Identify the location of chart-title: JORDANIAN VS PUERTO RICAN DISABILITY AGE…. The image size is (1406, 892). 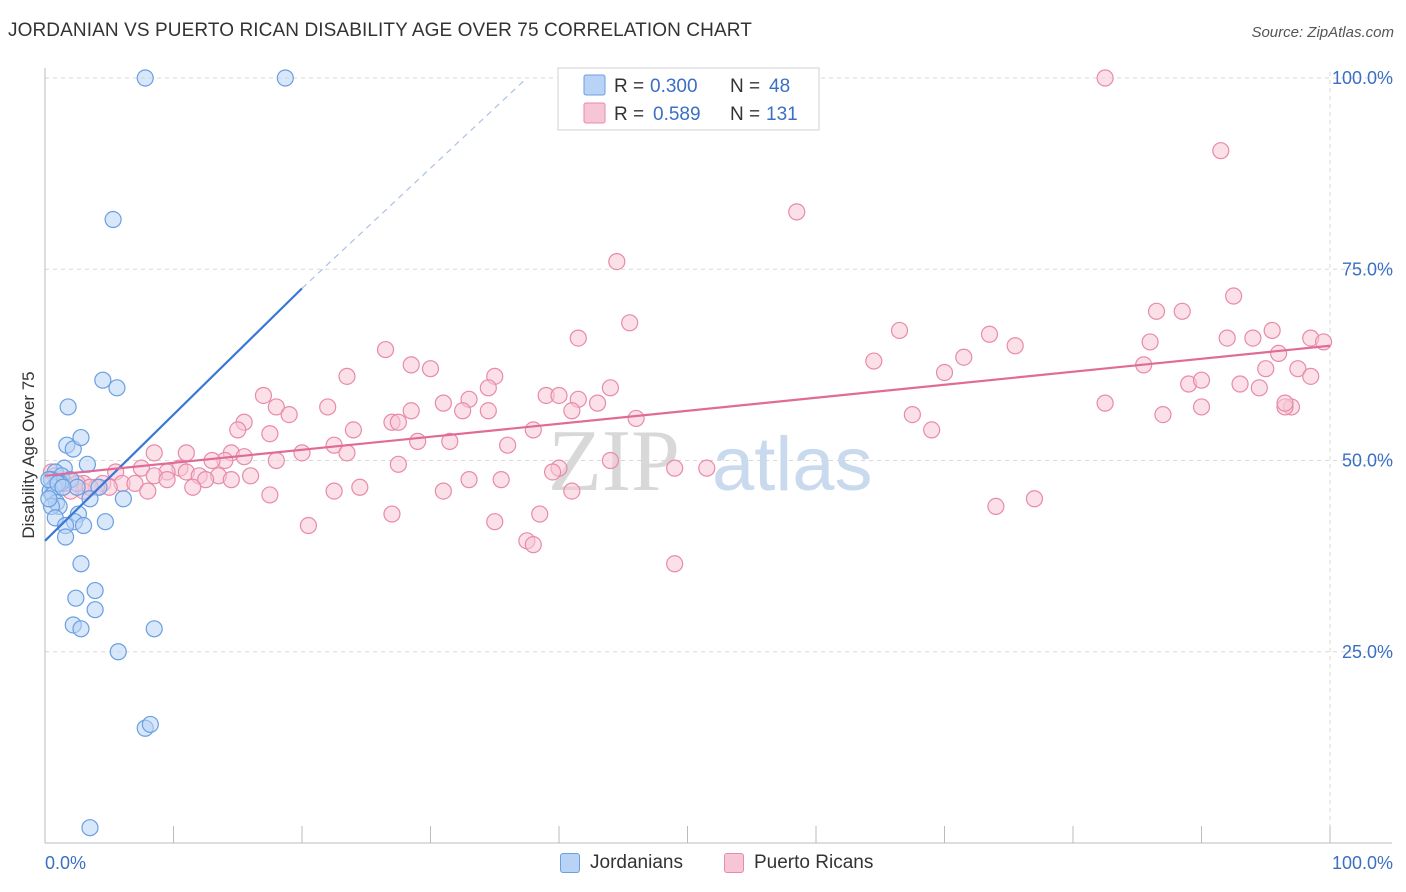
(380, 30).